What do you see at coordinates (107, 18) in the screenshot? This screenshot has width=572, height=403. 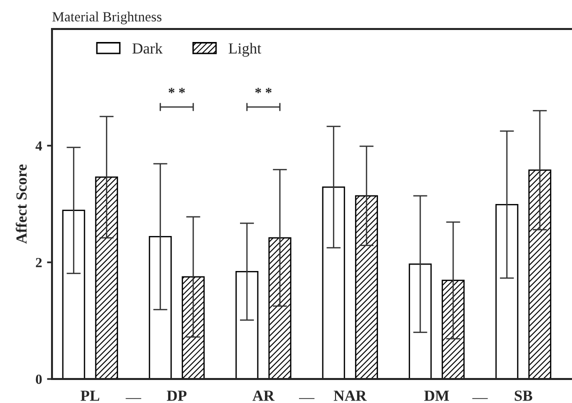 I see `chart-title: Material Brightness` at bounding box center [107, 18].